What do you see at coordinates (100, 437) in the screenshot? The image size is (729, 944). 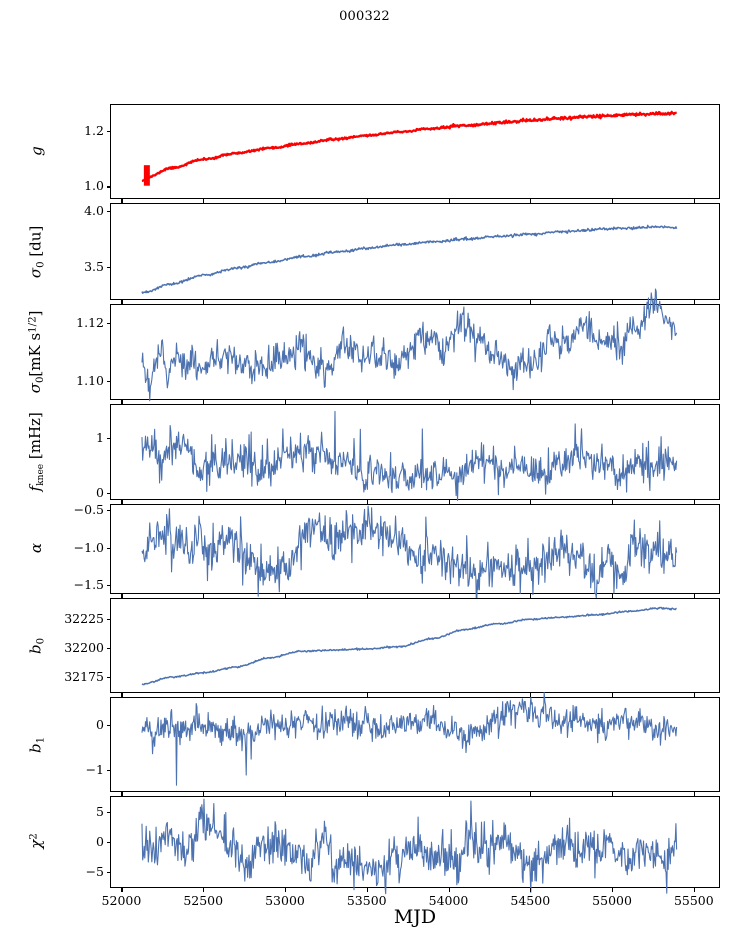 I see `y-tick-label: 1` at bounding box center [100, 437].